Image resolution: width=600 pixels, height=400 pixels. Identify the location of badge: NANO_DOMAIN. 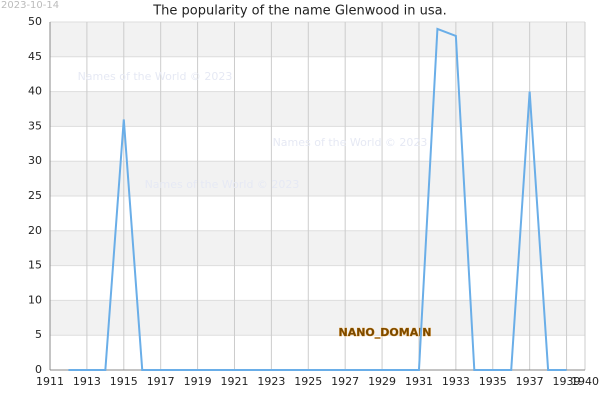
(384, 332).